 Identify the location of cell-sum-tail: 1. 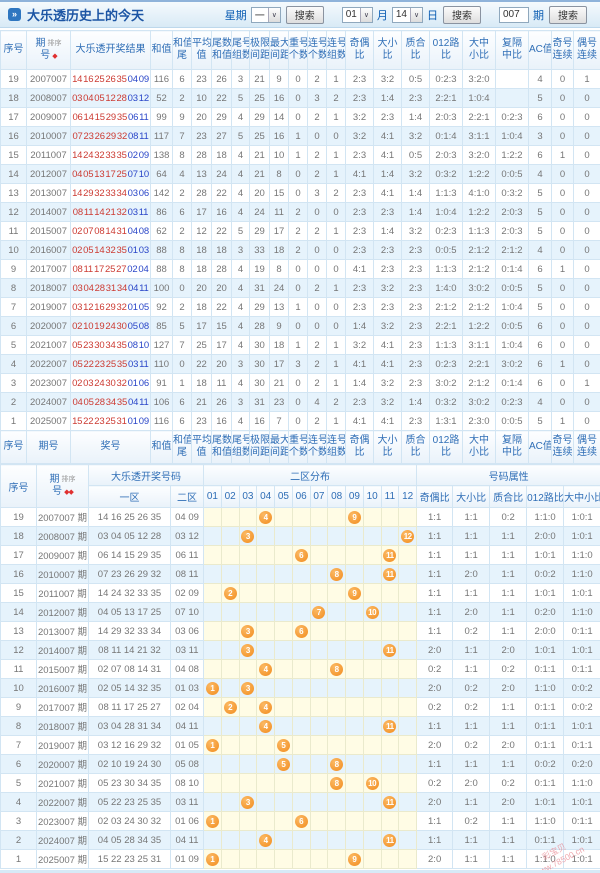
(182, 383).